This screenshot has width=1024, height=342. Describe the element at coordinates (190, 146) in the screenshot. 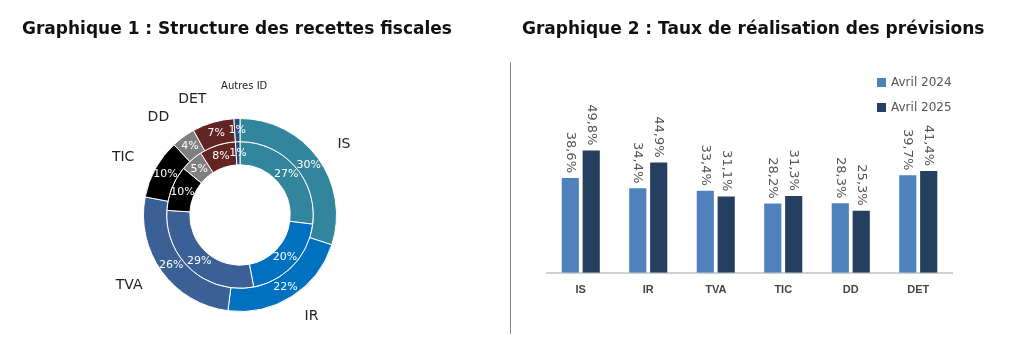

I see `data-label: 4%` at that location.